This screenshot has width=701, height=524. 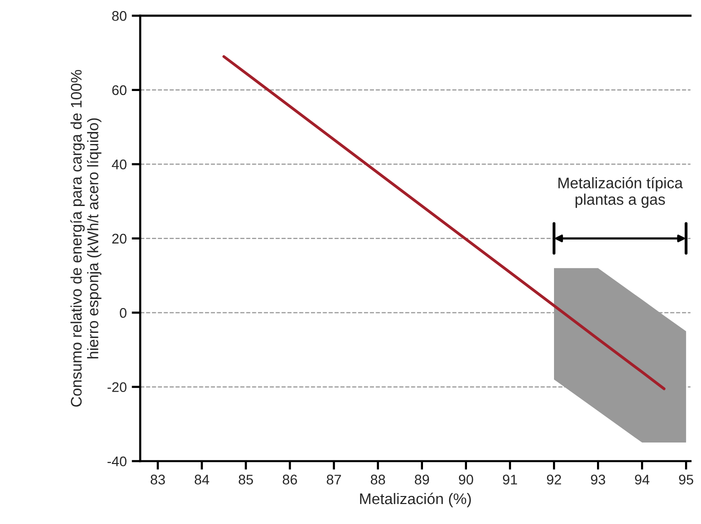 I want to click on y-tick-label: -20, so click(x=117, y=387).